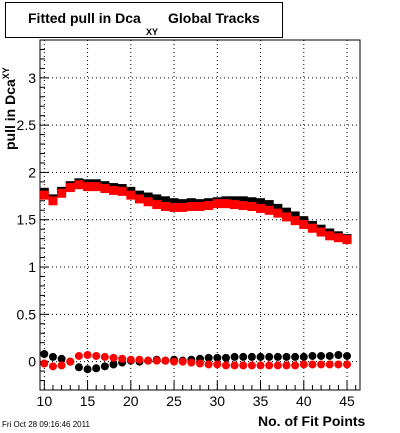 The height and width of the screenshot is (433, 400). Describe the element at coordinates (84, 18) in the screenshot. I see `chart-title-main: Fitted pull in Dca` at that location.